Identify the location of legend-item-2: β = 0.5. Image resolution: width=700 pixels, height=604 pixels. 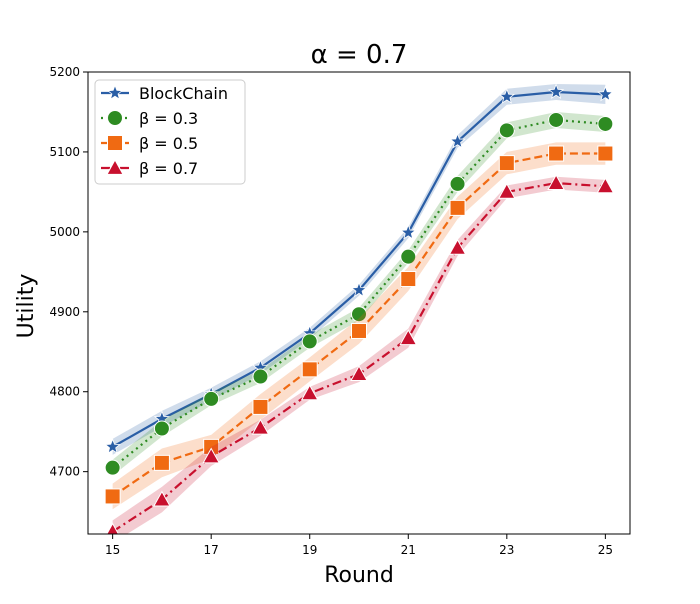
(149, 143).